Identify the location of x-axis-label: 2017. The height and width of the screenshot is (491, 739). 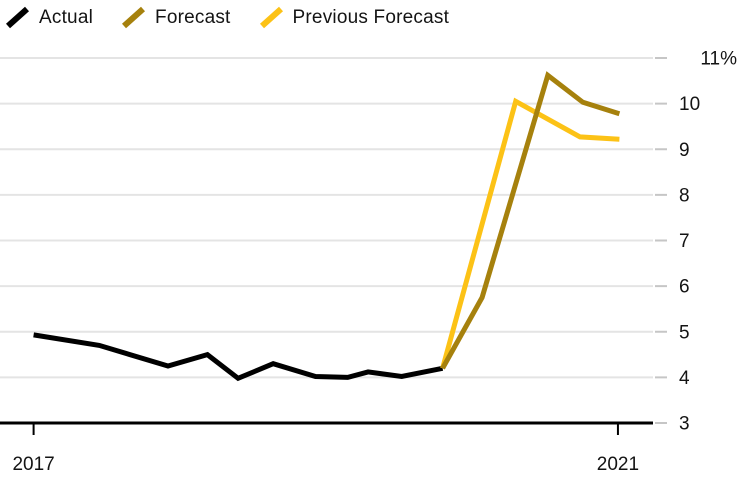
(33, 464).